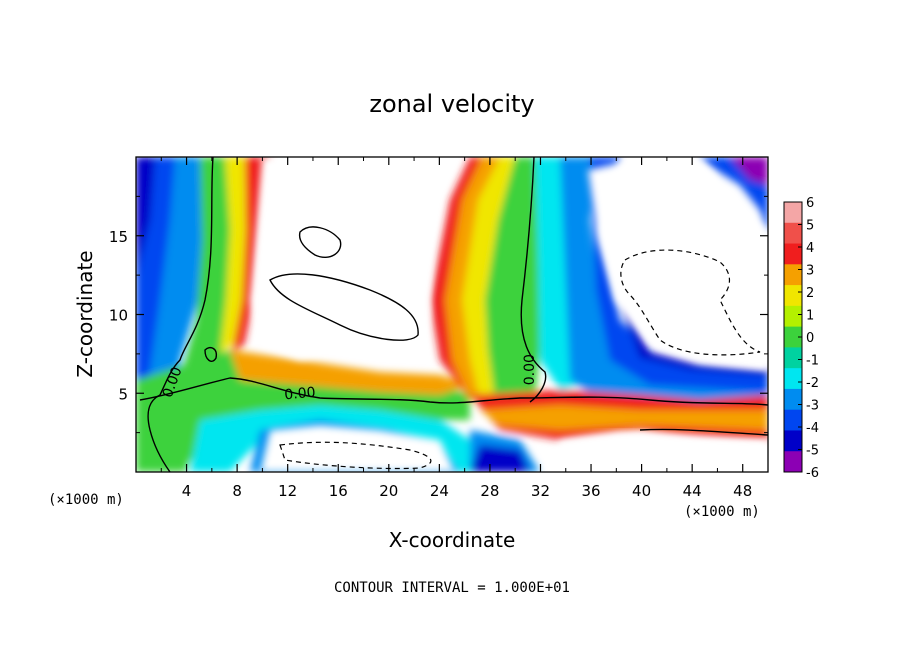 The width and height of the screenshot is (904, 654). I want to click on x-tick-label: 4, so click(187, 491).